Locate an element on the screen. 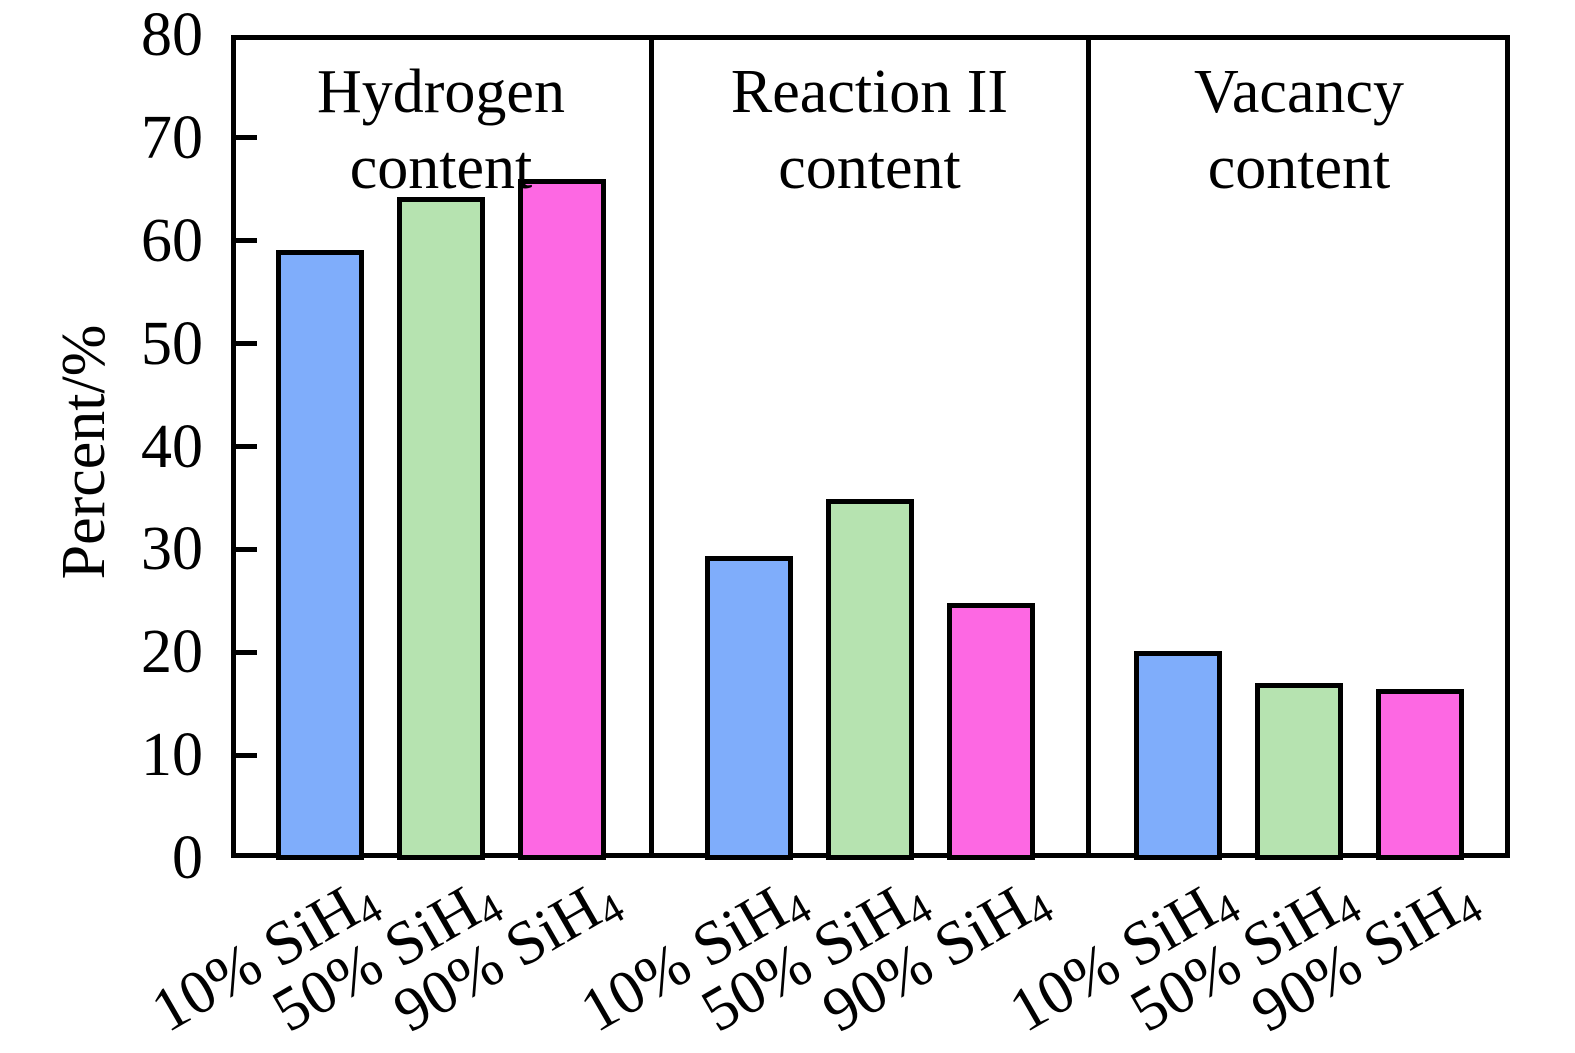  panel-title-line1: Hydrogen is located at coordinates (441, 92).